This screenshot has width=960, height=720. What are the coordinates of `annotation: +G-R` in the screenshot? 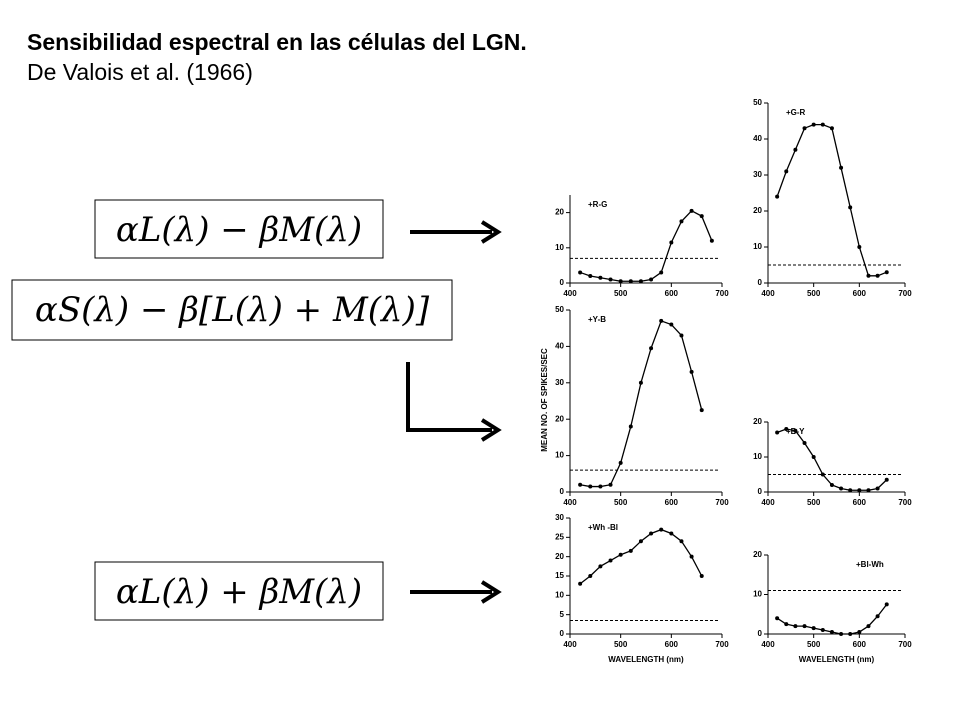 It's located at (796, 112).